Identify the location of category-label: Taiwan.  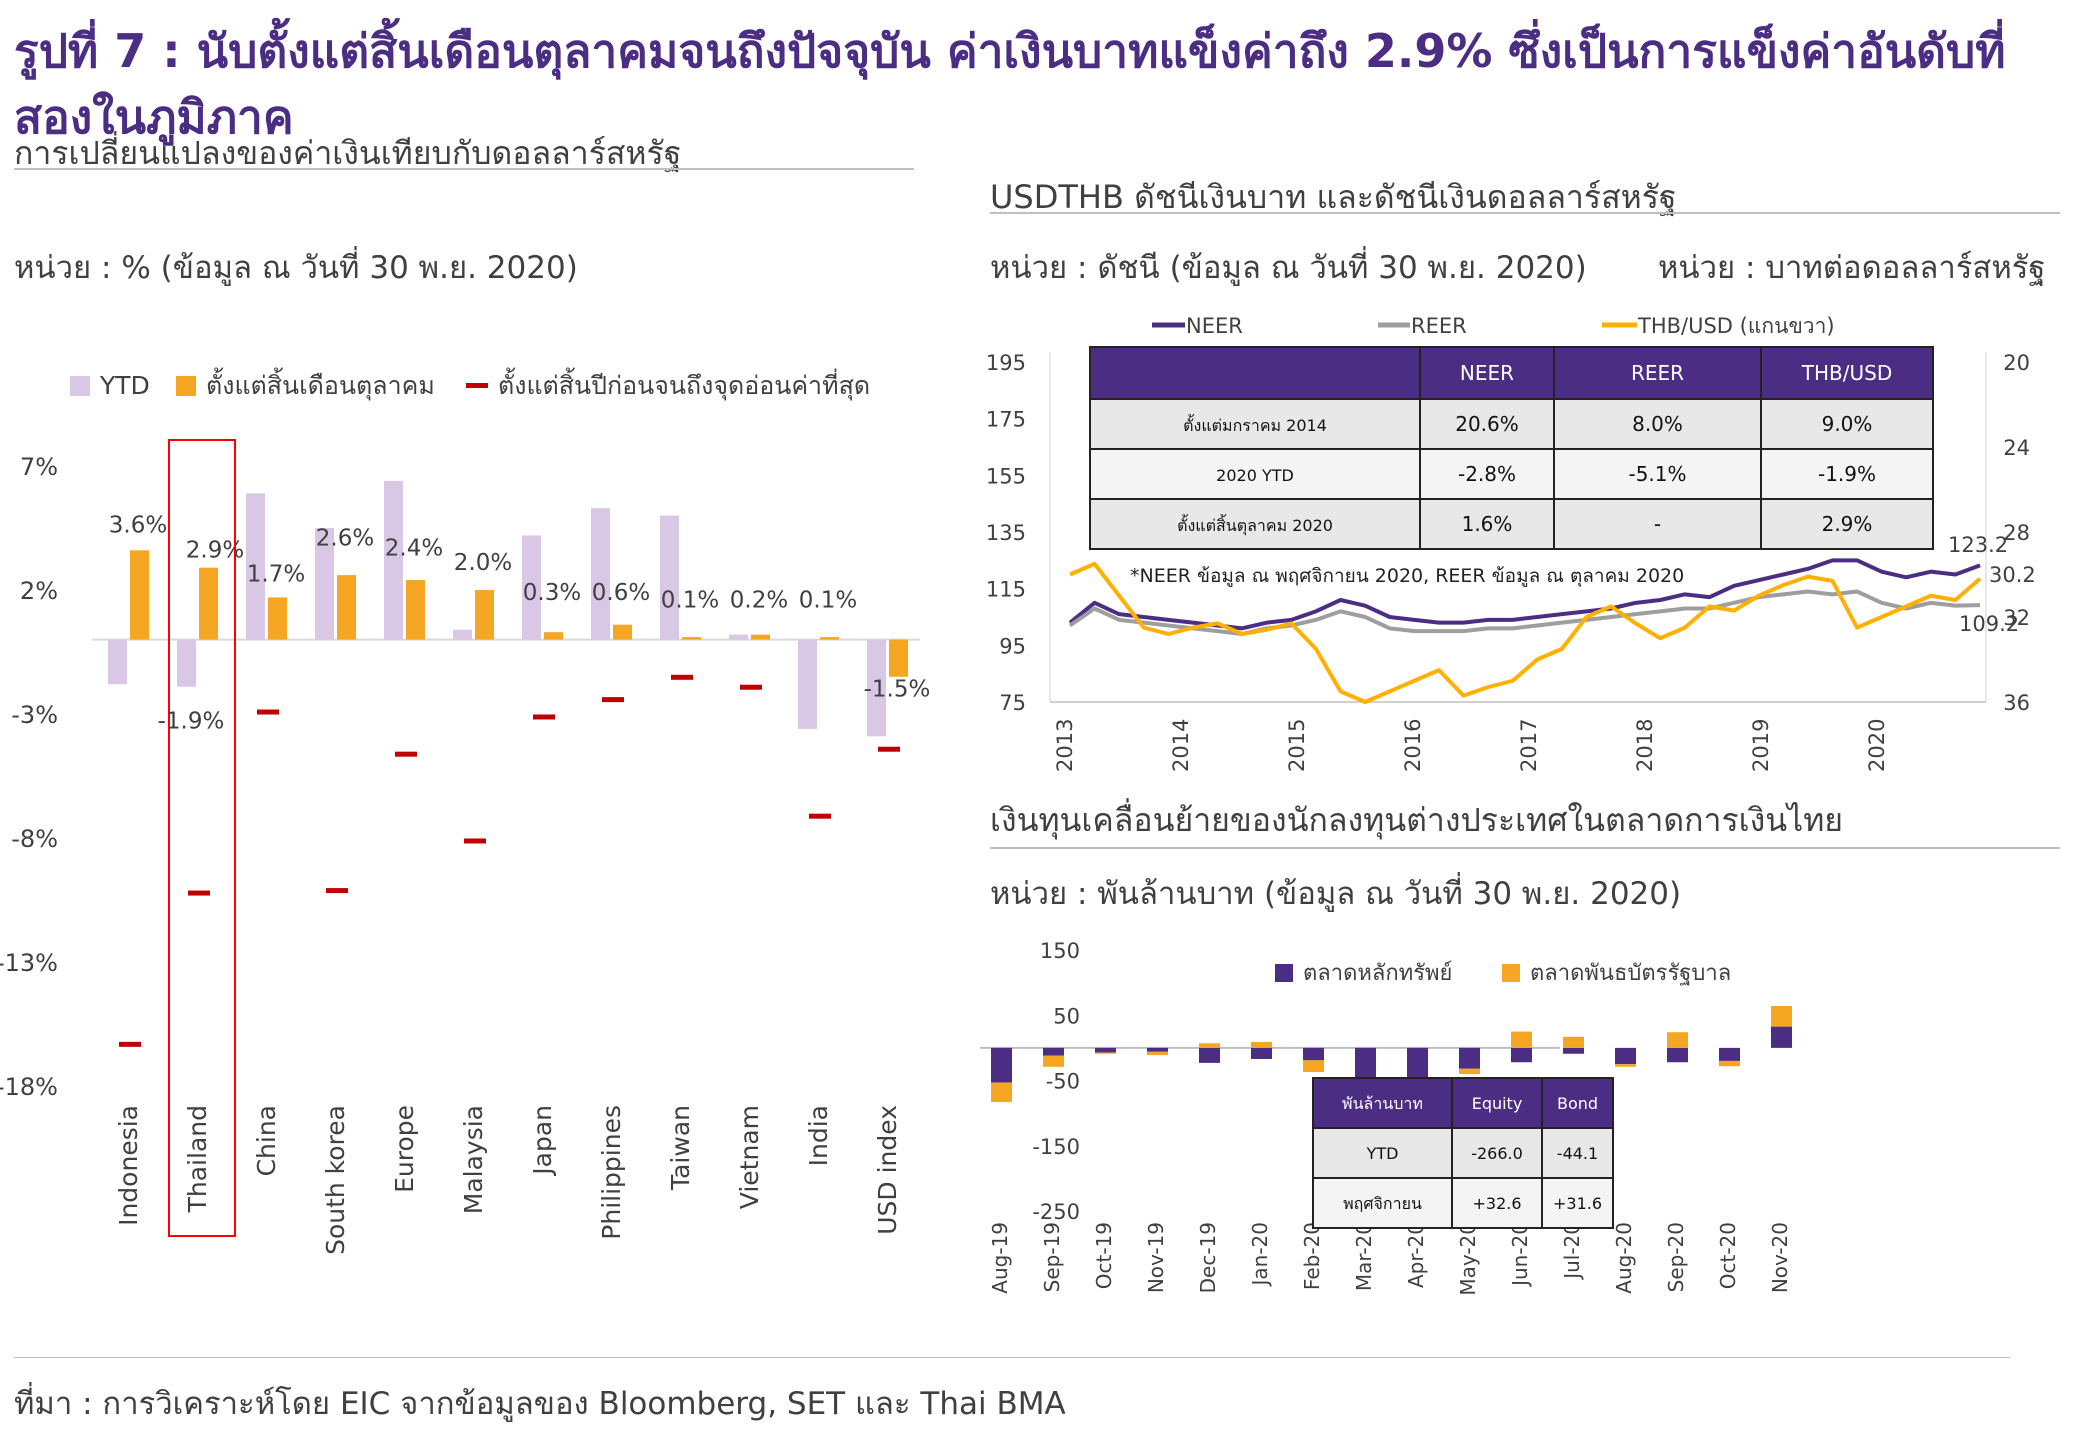
(680, 1148).